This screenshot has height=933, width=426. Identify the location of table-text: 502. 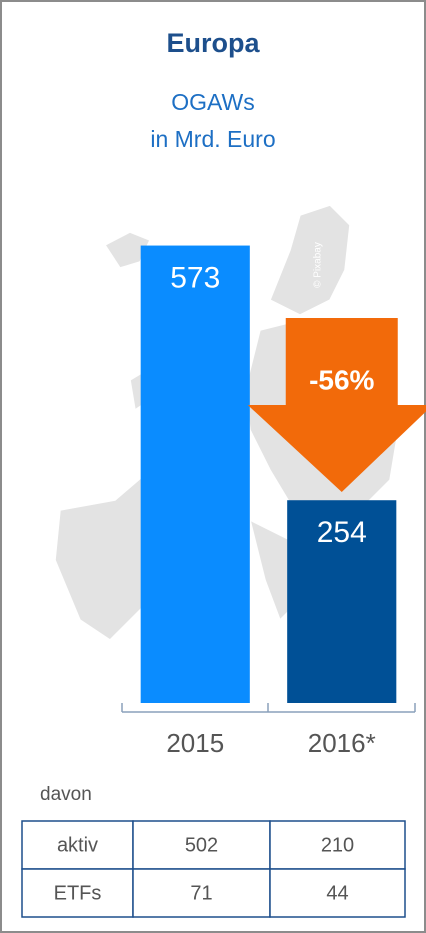
(201, 845).